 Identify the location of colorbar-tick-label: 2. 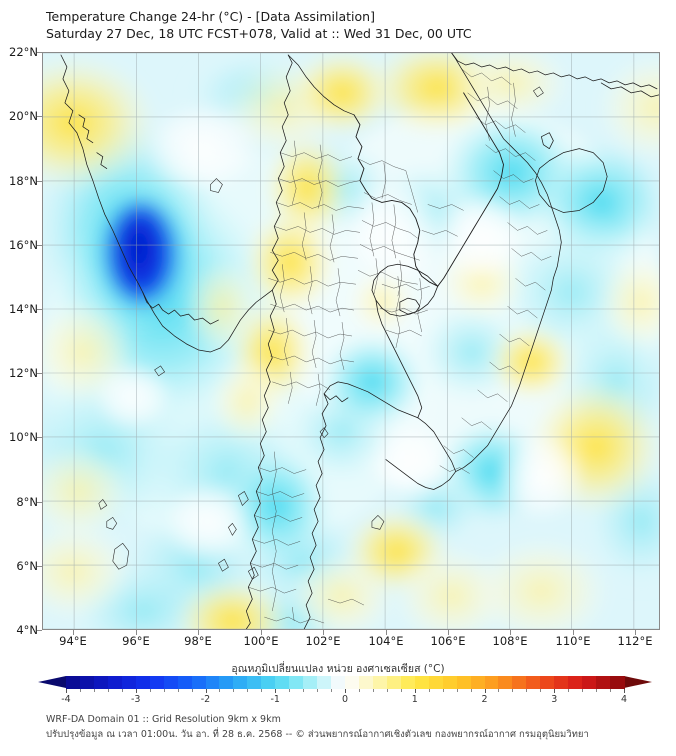
(484, 699).